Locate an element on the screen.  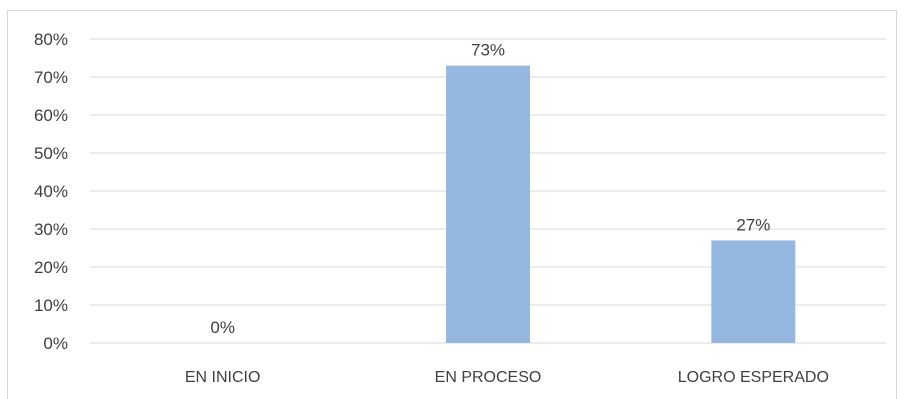
x-category-label: EN INICIO is located at coordinates (223, 377).